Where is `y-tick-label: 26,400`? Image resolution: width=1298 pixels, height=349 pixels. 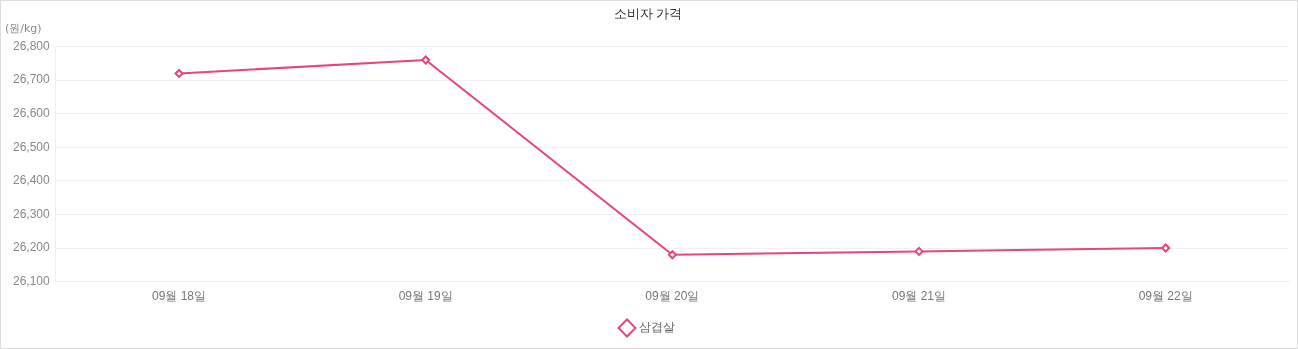
y-tick-label: 26,400 is located at coordinates (32, 180).